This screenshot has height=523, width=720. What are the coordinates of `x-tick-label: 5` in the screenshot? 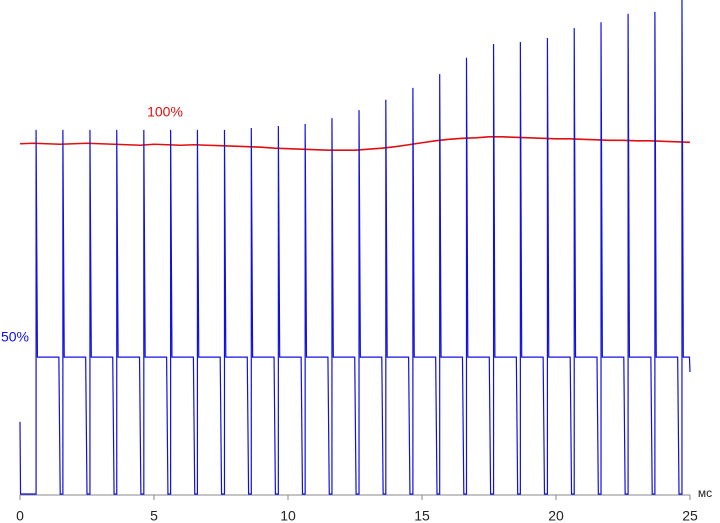 It's located at (154, 515).